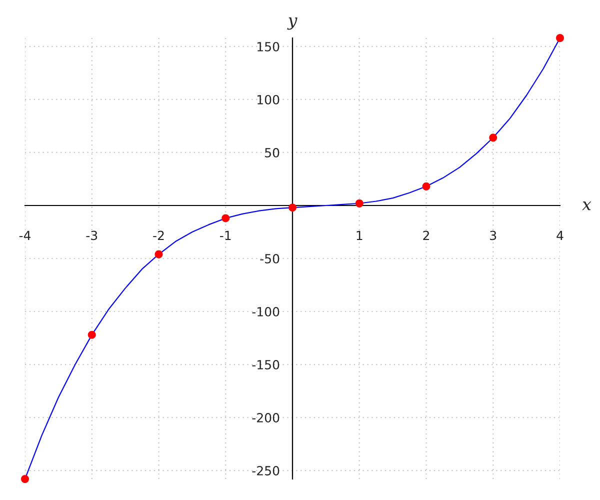 The image size is (600, 500). Describe the element at coordinates (266, 417) in the screenshot. I see `y-tick-label: -200` at that location.